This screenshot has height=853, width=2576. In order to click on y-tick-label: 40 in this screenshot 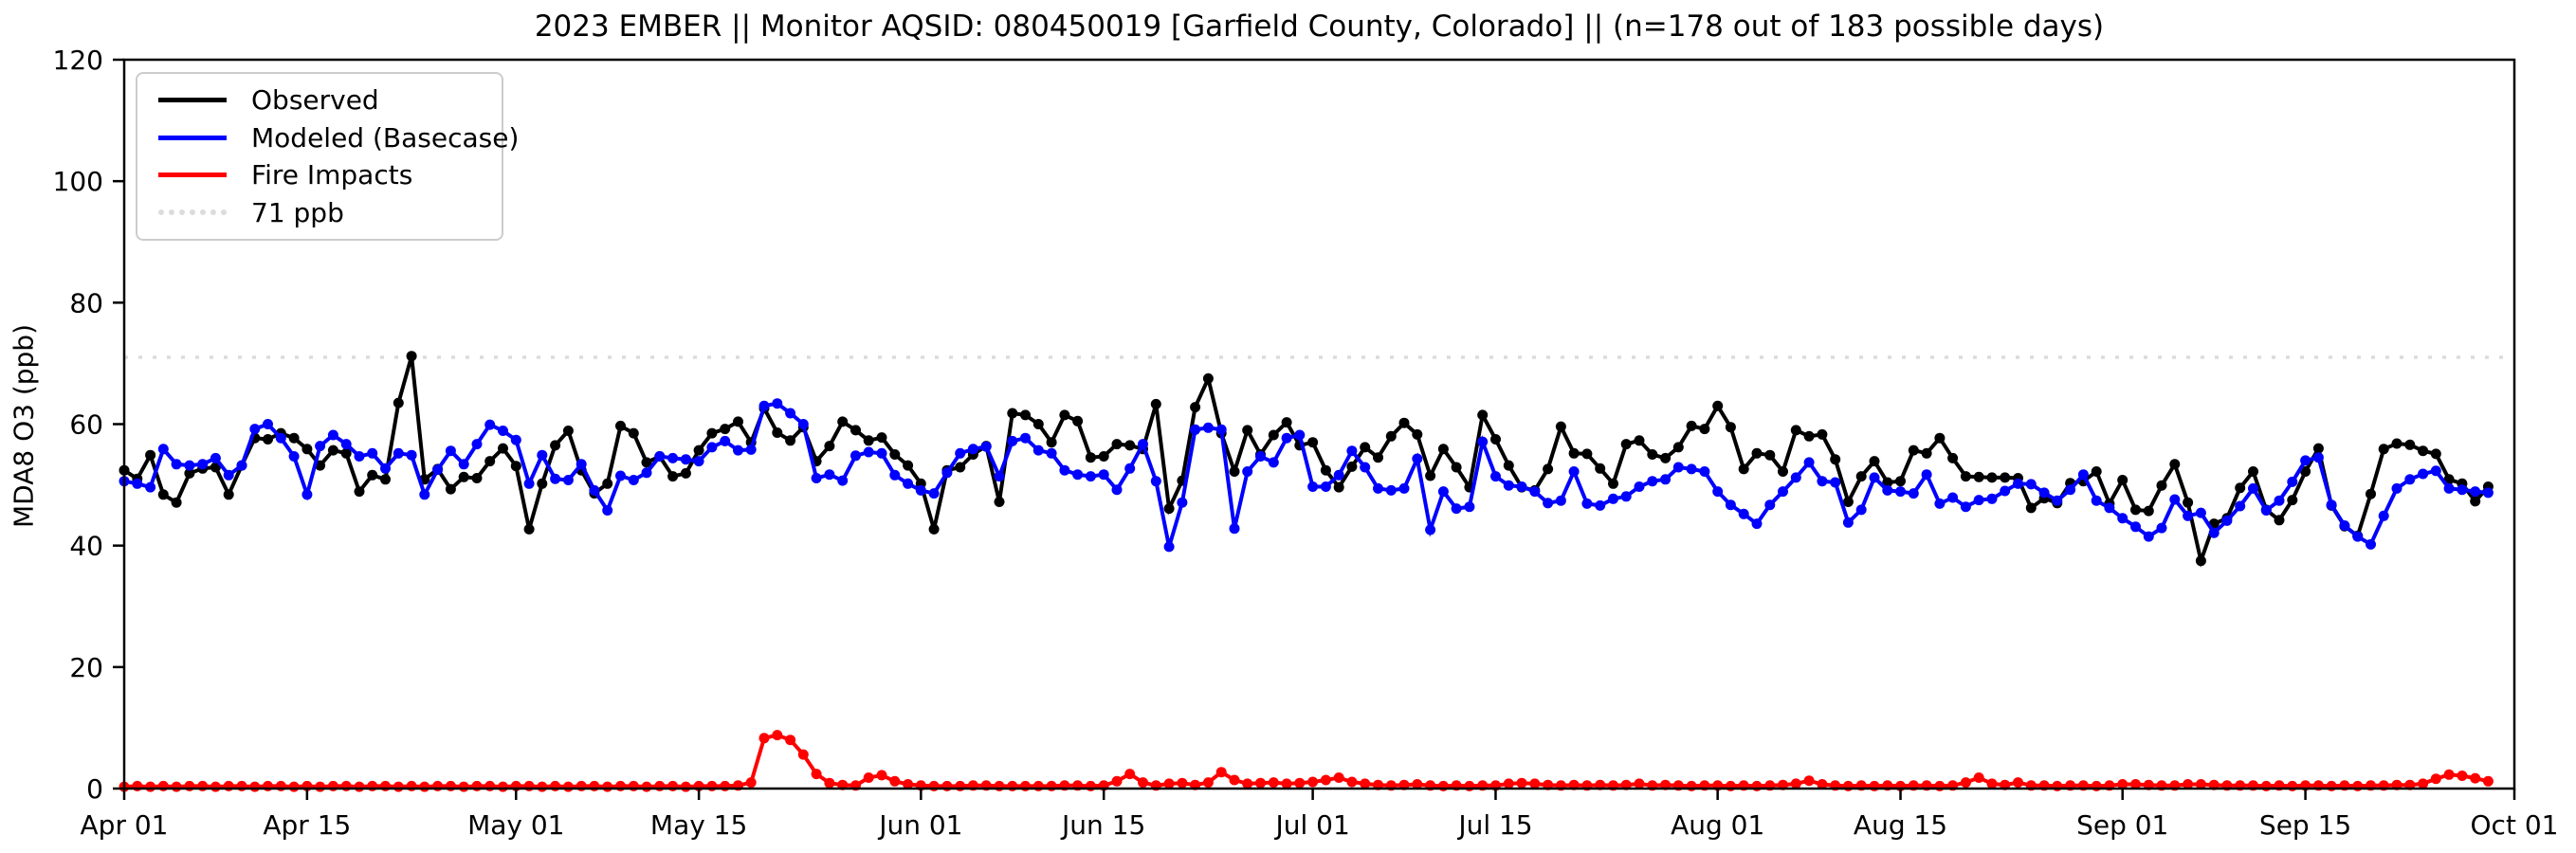, I will do `click(86, 546)`.